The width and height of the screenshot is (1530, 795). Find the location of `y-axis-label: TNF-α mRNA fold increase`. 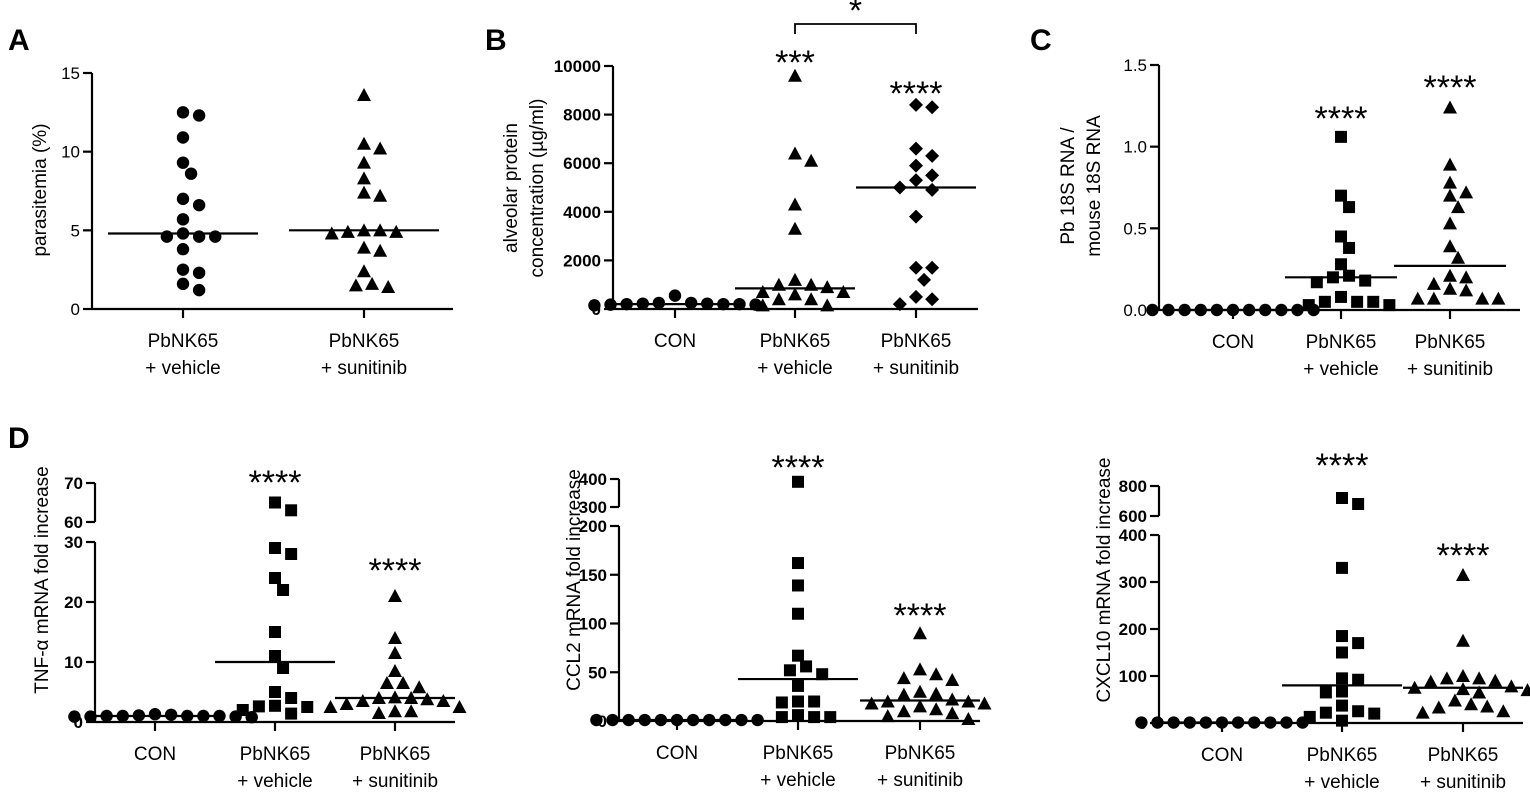

y-axis-label: TNF-α mRNA fold increase is located at coordinates (42, 579).